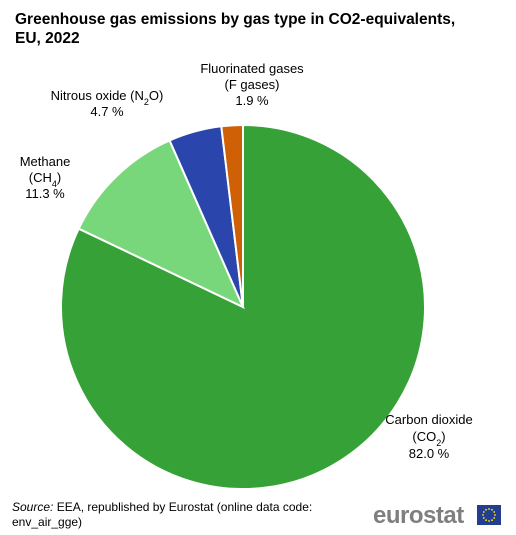  I want to click on pie-label-nitrous-oxide: Nitrous oxide (N2O) 4.7 %, so click(107, 103).